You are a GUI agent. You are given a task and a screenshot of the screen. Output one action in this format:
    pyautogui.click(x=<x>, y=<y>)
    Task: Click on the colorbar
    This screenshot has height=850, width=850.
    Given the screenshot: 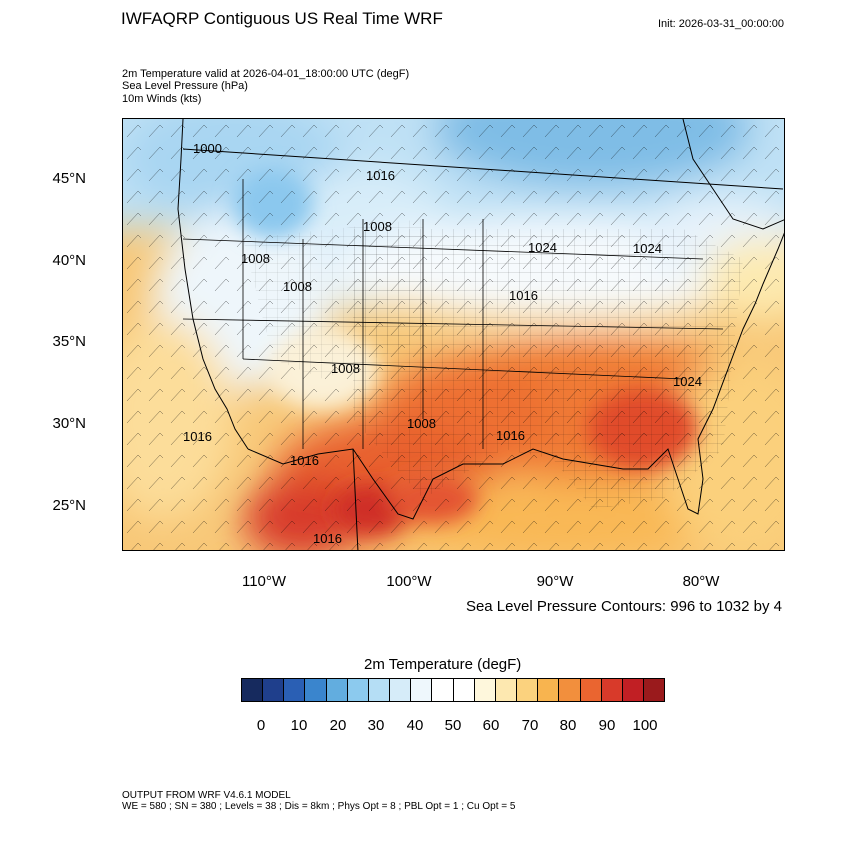 What is the action you would take?
    pyautogui.click(x=453, y=690)
    